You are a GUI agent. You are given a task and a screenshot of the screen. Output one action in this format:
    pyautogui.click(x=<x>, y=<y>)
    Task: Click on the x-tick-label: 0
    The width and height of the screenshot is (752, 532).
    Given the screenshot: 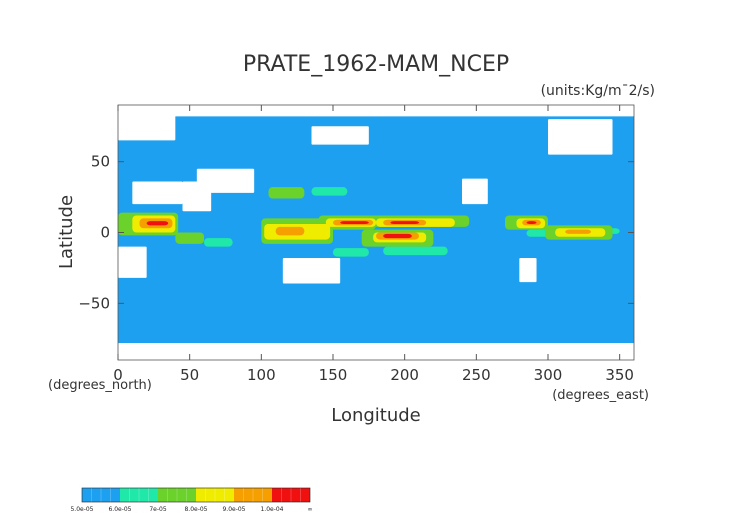 What is the action you would take?
    pyautogui.click(x=118, y=375)
    